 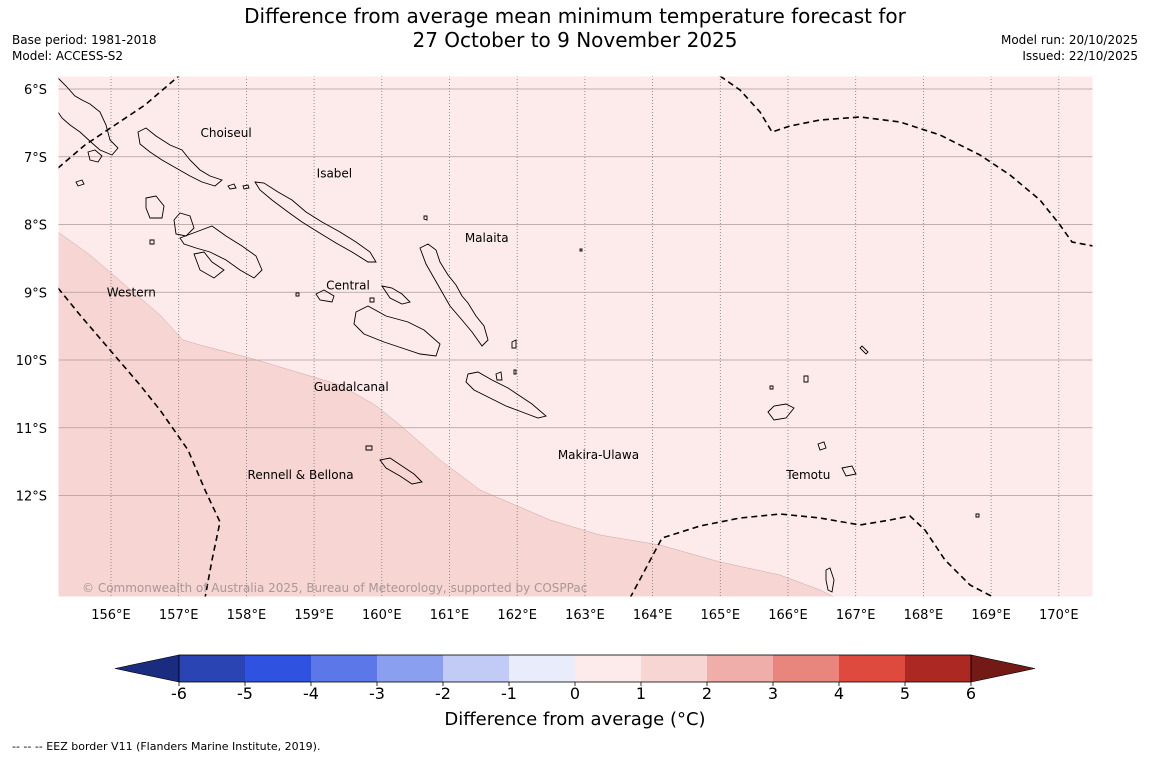 I want to click on colorbar: -6 -5 -4 -3 -2 -1 0 1 2 3 4 5 6, so click(x=575, y=678).